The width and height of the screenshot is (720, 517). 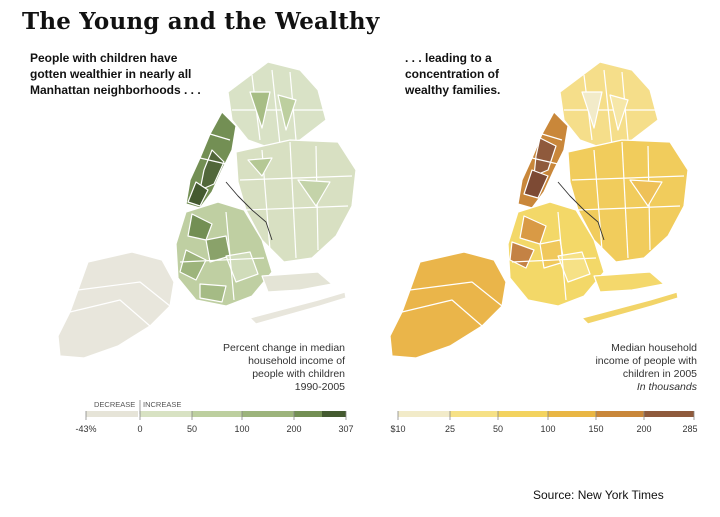 What do you see at coordinates (397, 429) in the screenshot?
I see `legend-tick-label: $10` at bounding box center [397, 429].